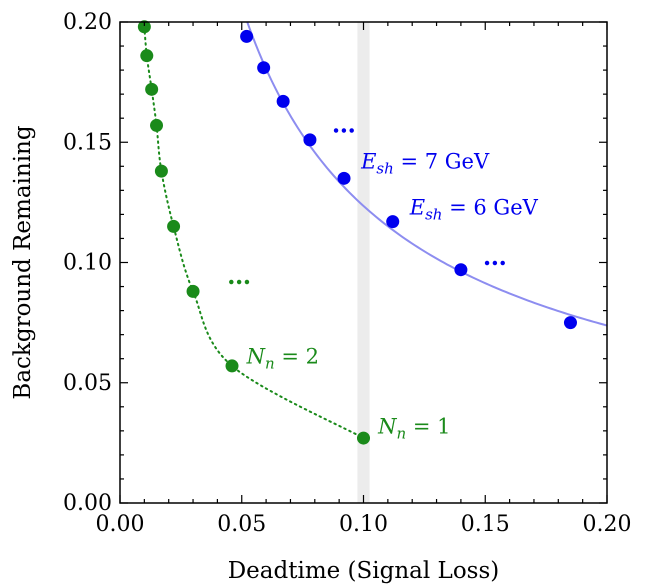 The width and height of the screenshot is (650, 585). What do you see at coordinates (120, 524) in the screenshot?
I see `x-tick-label: 0.00` at bounding box center [120, 524].